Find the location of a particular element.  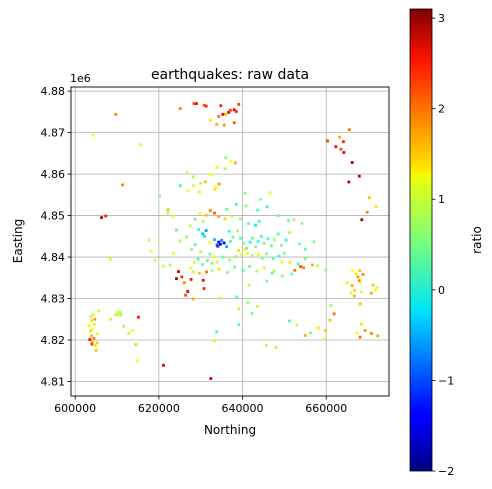

colorbar-tick-label: 1 is located at coordinates (441, 199).